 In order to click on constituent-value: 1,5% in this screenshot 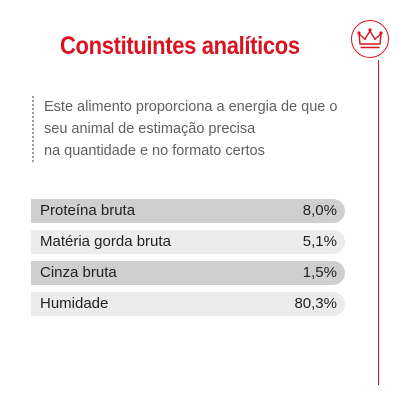, I will do `click(319, 272)`.